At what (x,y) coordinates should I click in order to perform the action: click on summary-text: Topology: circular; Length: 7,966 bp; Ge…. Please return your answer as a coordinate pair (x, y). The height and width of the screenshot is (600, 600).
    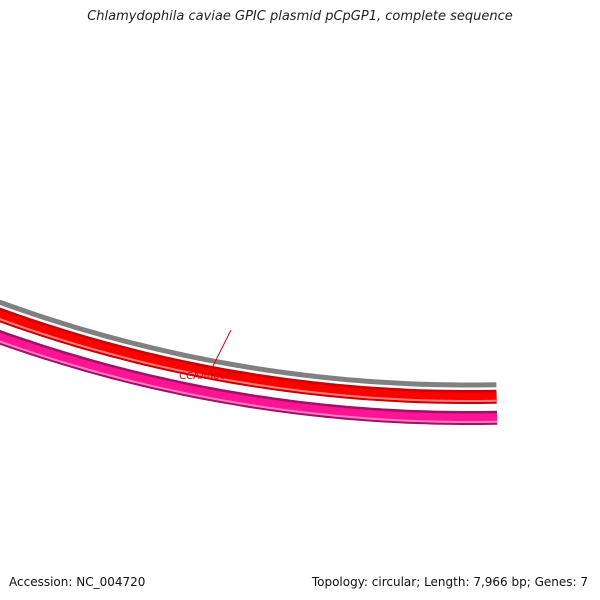
    Looking at the image, I should click on (449, 582).